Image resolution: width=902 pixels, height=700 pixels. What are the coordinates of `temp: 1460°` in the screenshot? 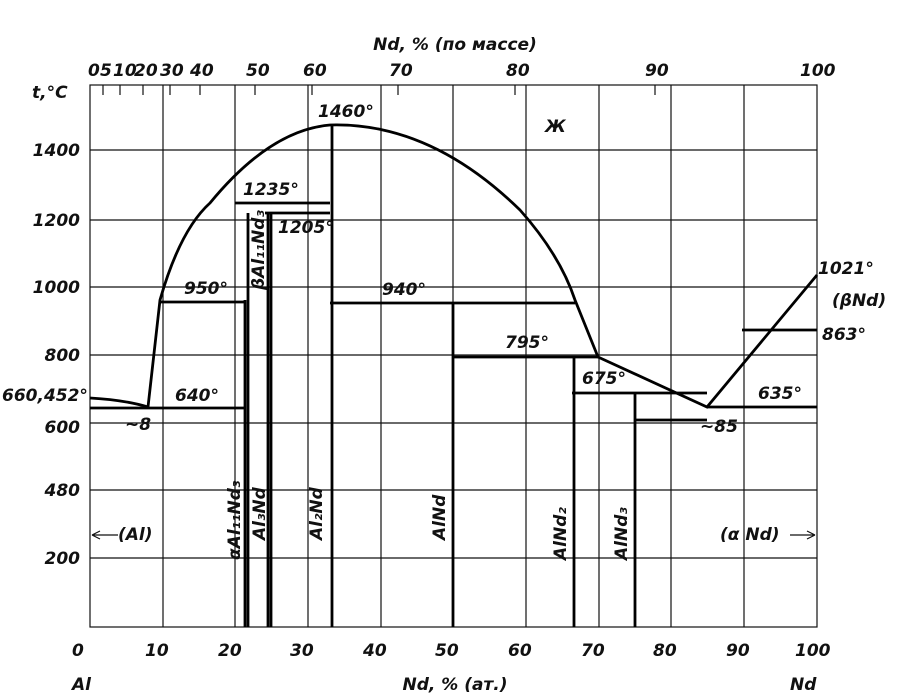 It's located at (346, 112).